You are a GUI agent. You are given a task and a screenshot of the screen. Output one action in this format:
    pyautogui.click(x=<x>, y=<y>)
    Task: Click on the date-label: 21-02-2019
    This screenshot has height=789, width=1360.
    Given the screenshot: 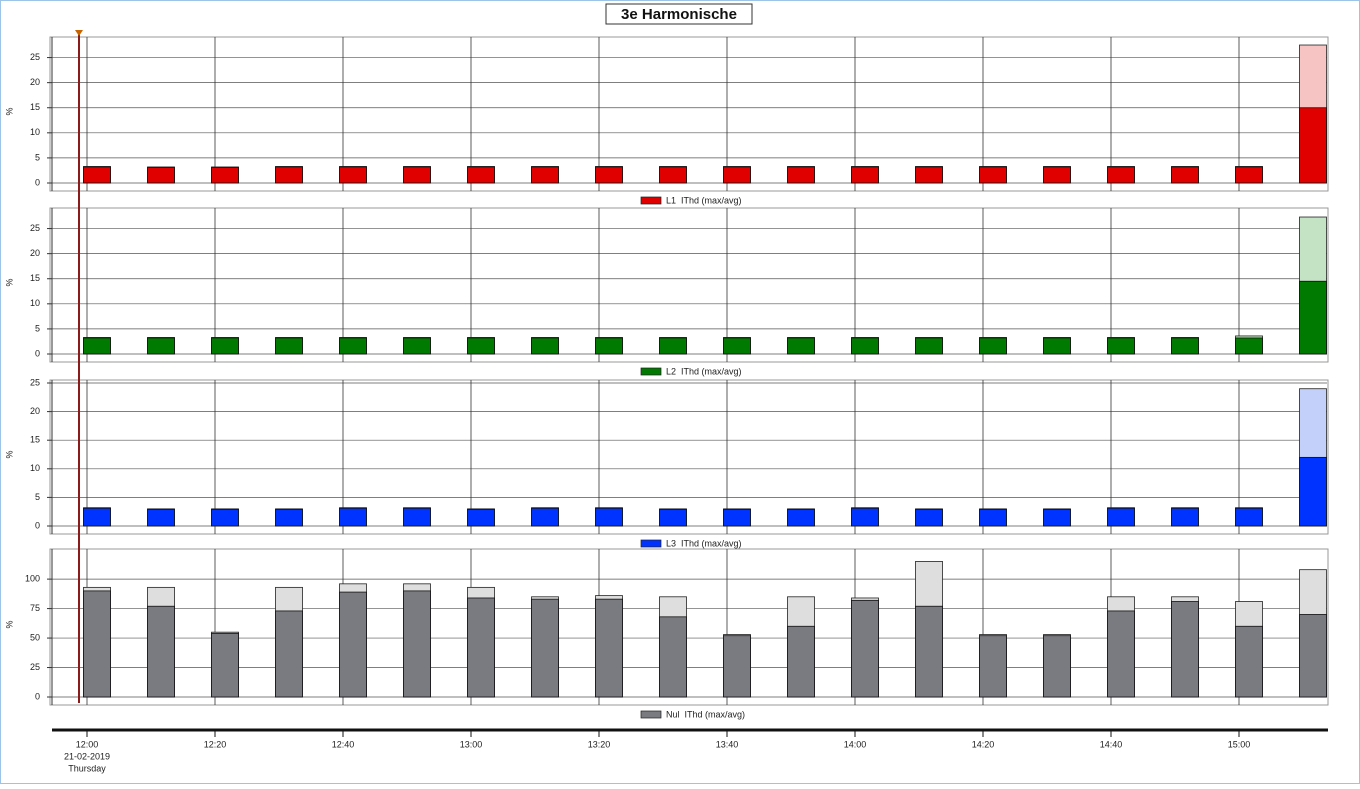 What is the action you would take?
    pyautogui.click(x=87, y=756)
    